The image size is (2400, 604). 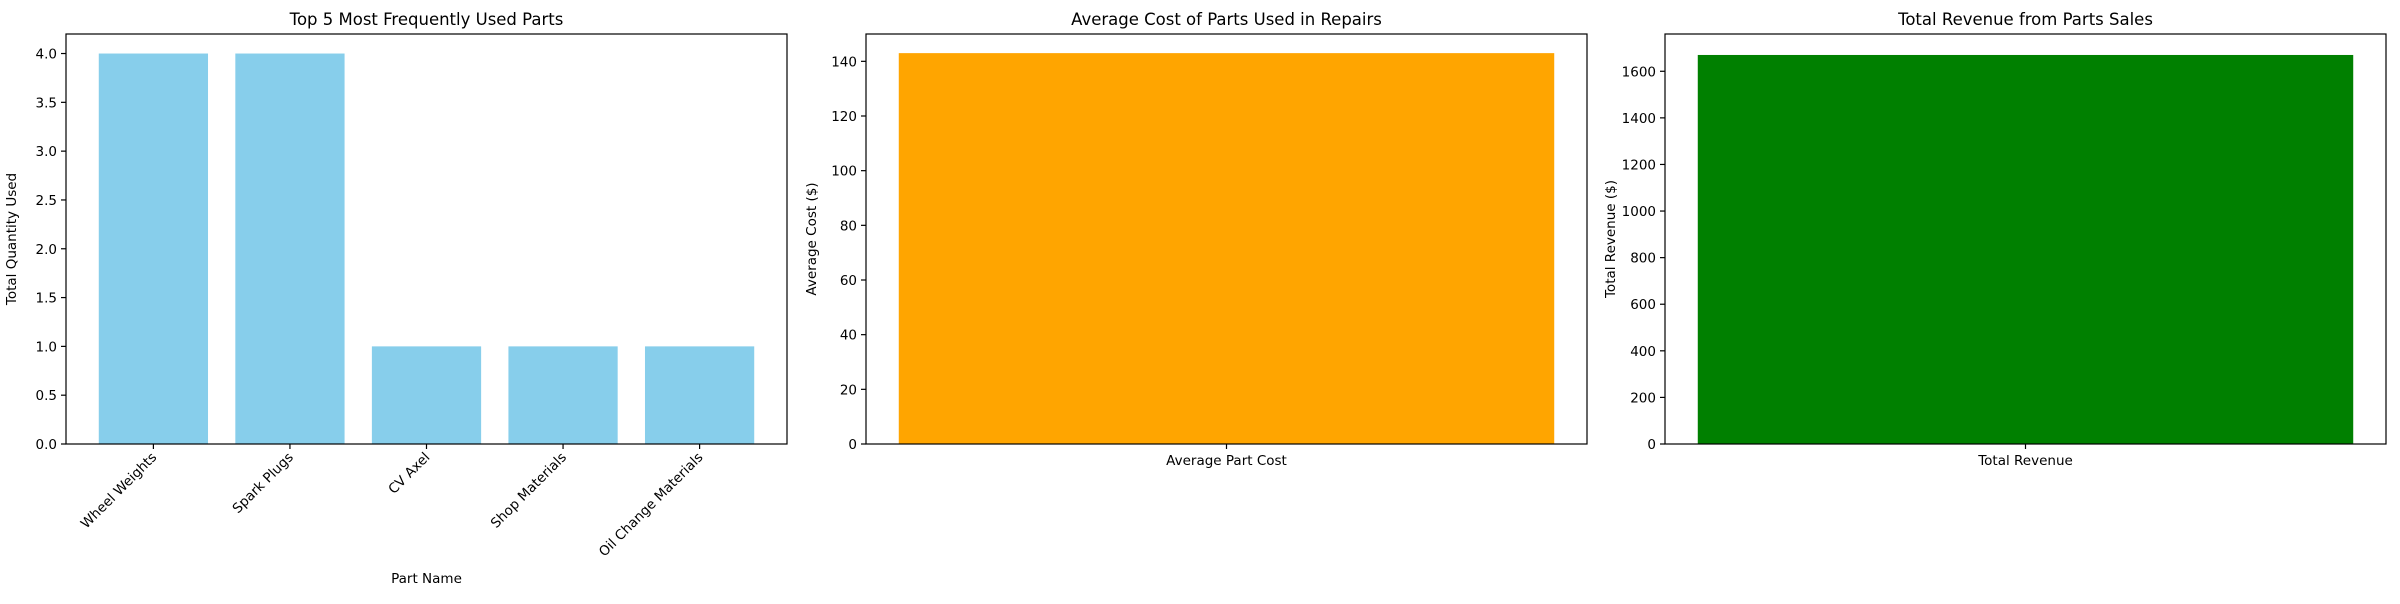 I want to click on bar-shop-materials, so click(x=563, y=395).